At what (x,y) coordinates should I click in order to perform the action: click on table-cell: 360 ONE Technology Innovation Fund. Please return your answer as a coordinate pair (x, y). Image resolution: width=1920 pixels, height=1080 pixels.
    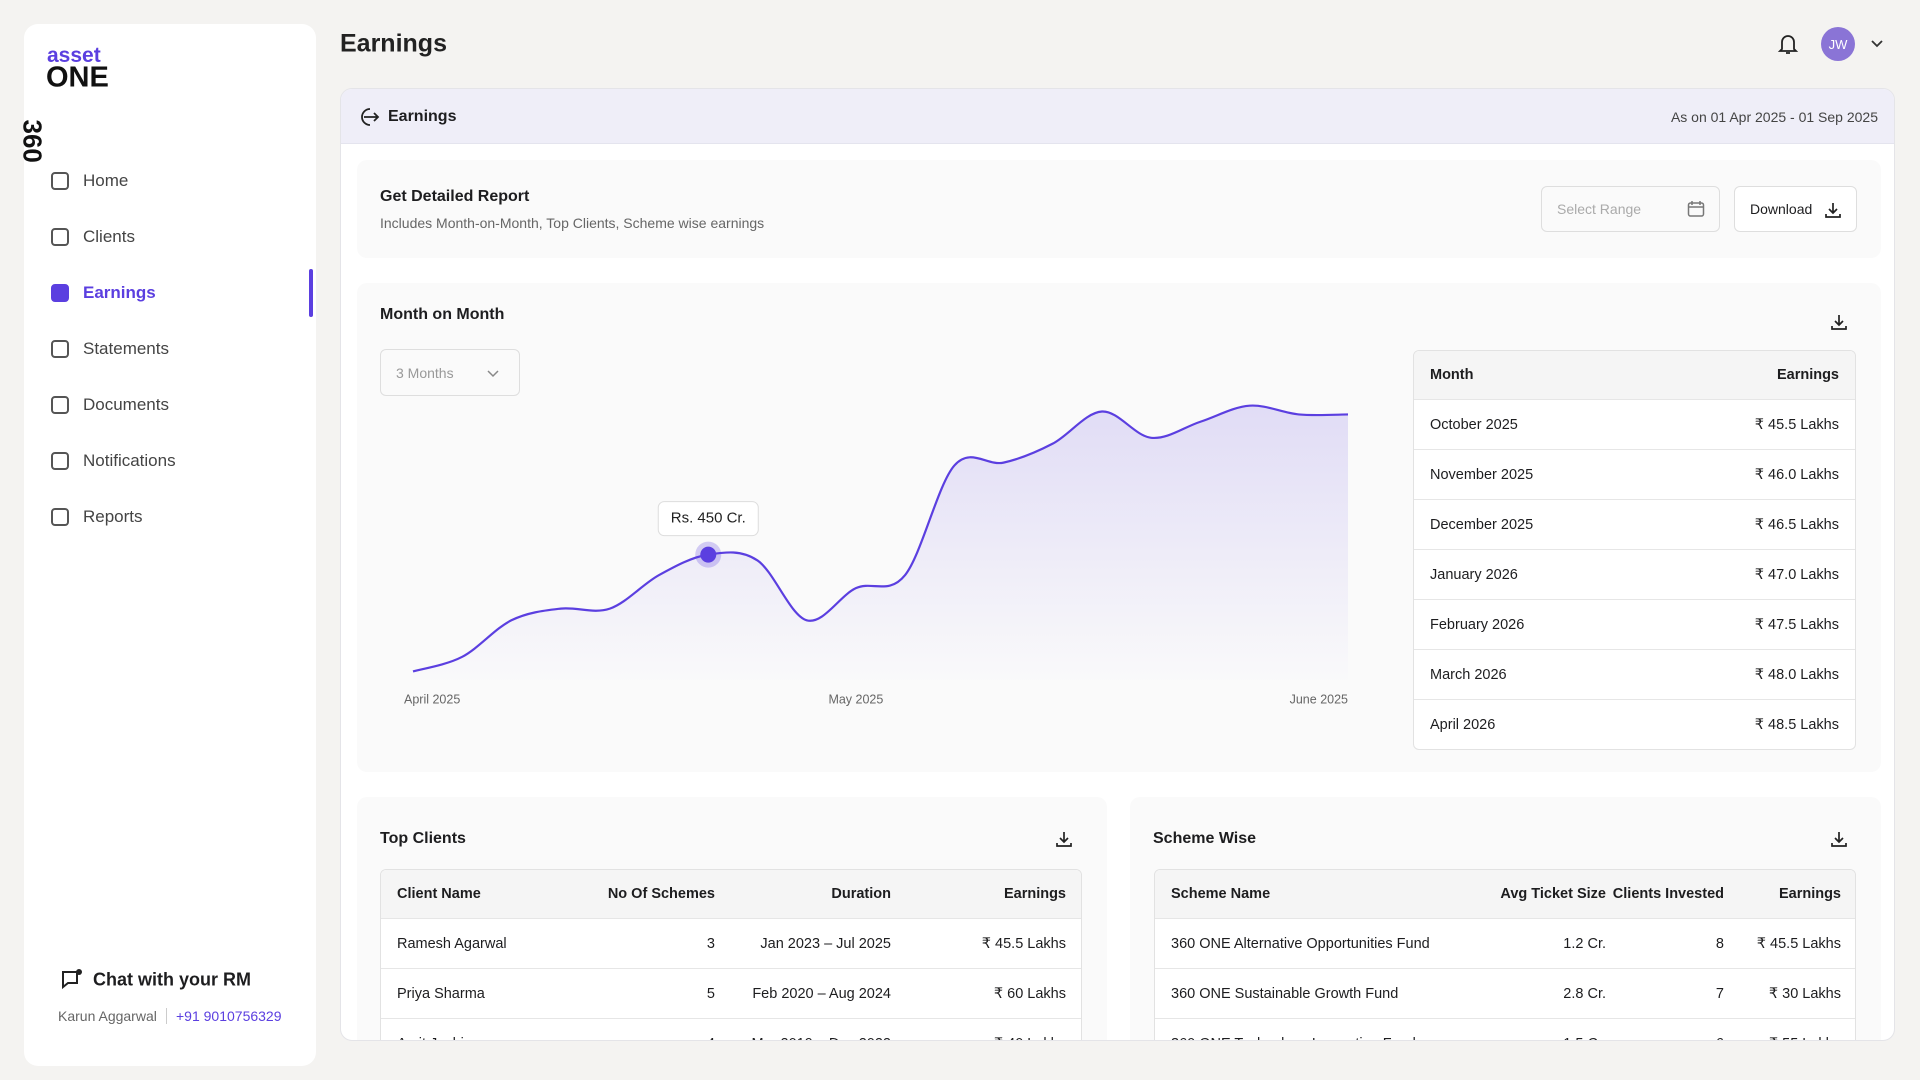
    Looking at the image, I should click on (1321, 1038).